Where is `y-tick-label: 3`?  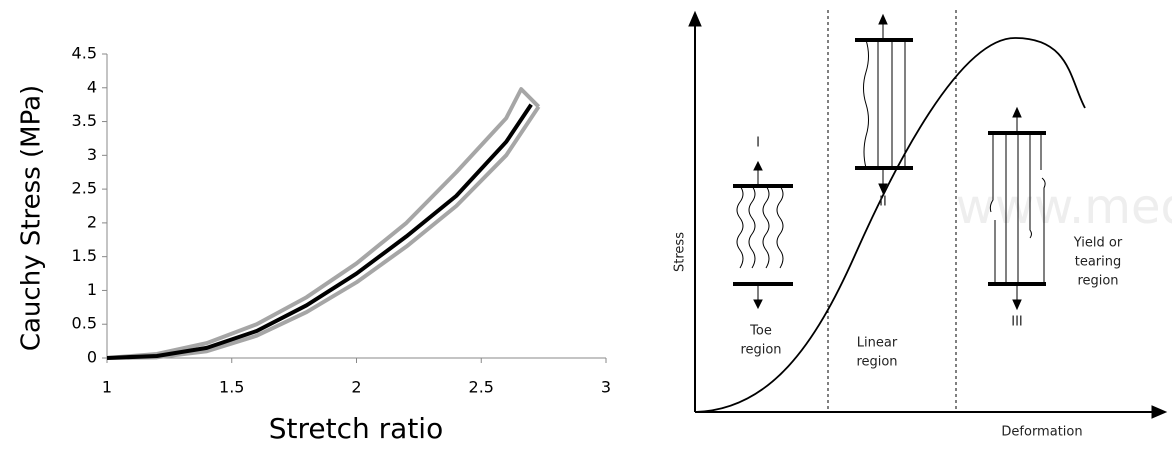 y-tick-label: 3 is located at coordinates (92, 154).